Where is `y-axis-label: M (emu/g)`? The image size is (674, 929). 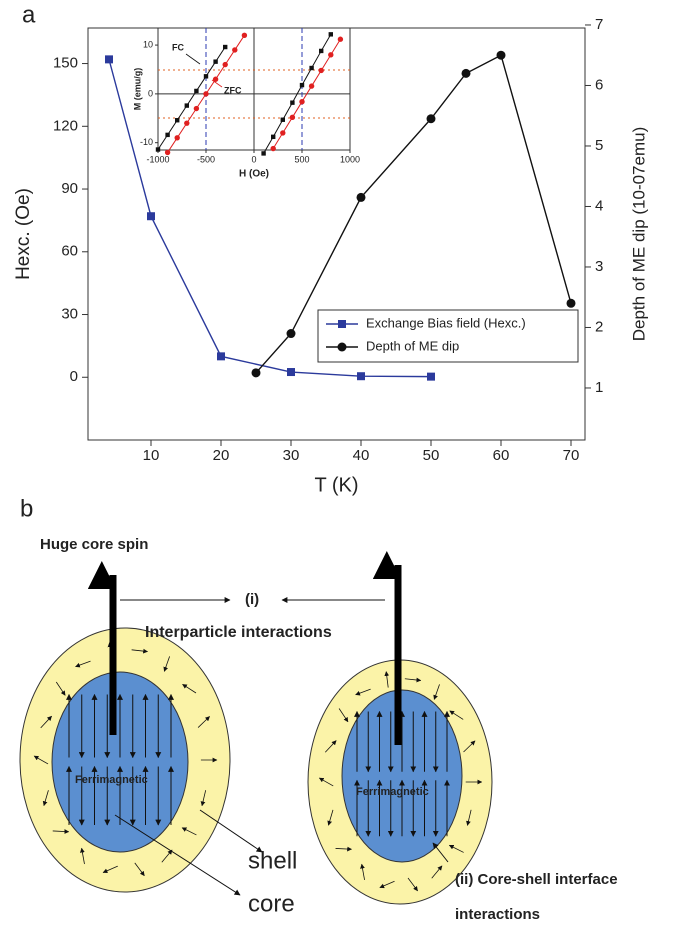 y-axis-label: M (emu/g) is located at coordinates (137, 89).